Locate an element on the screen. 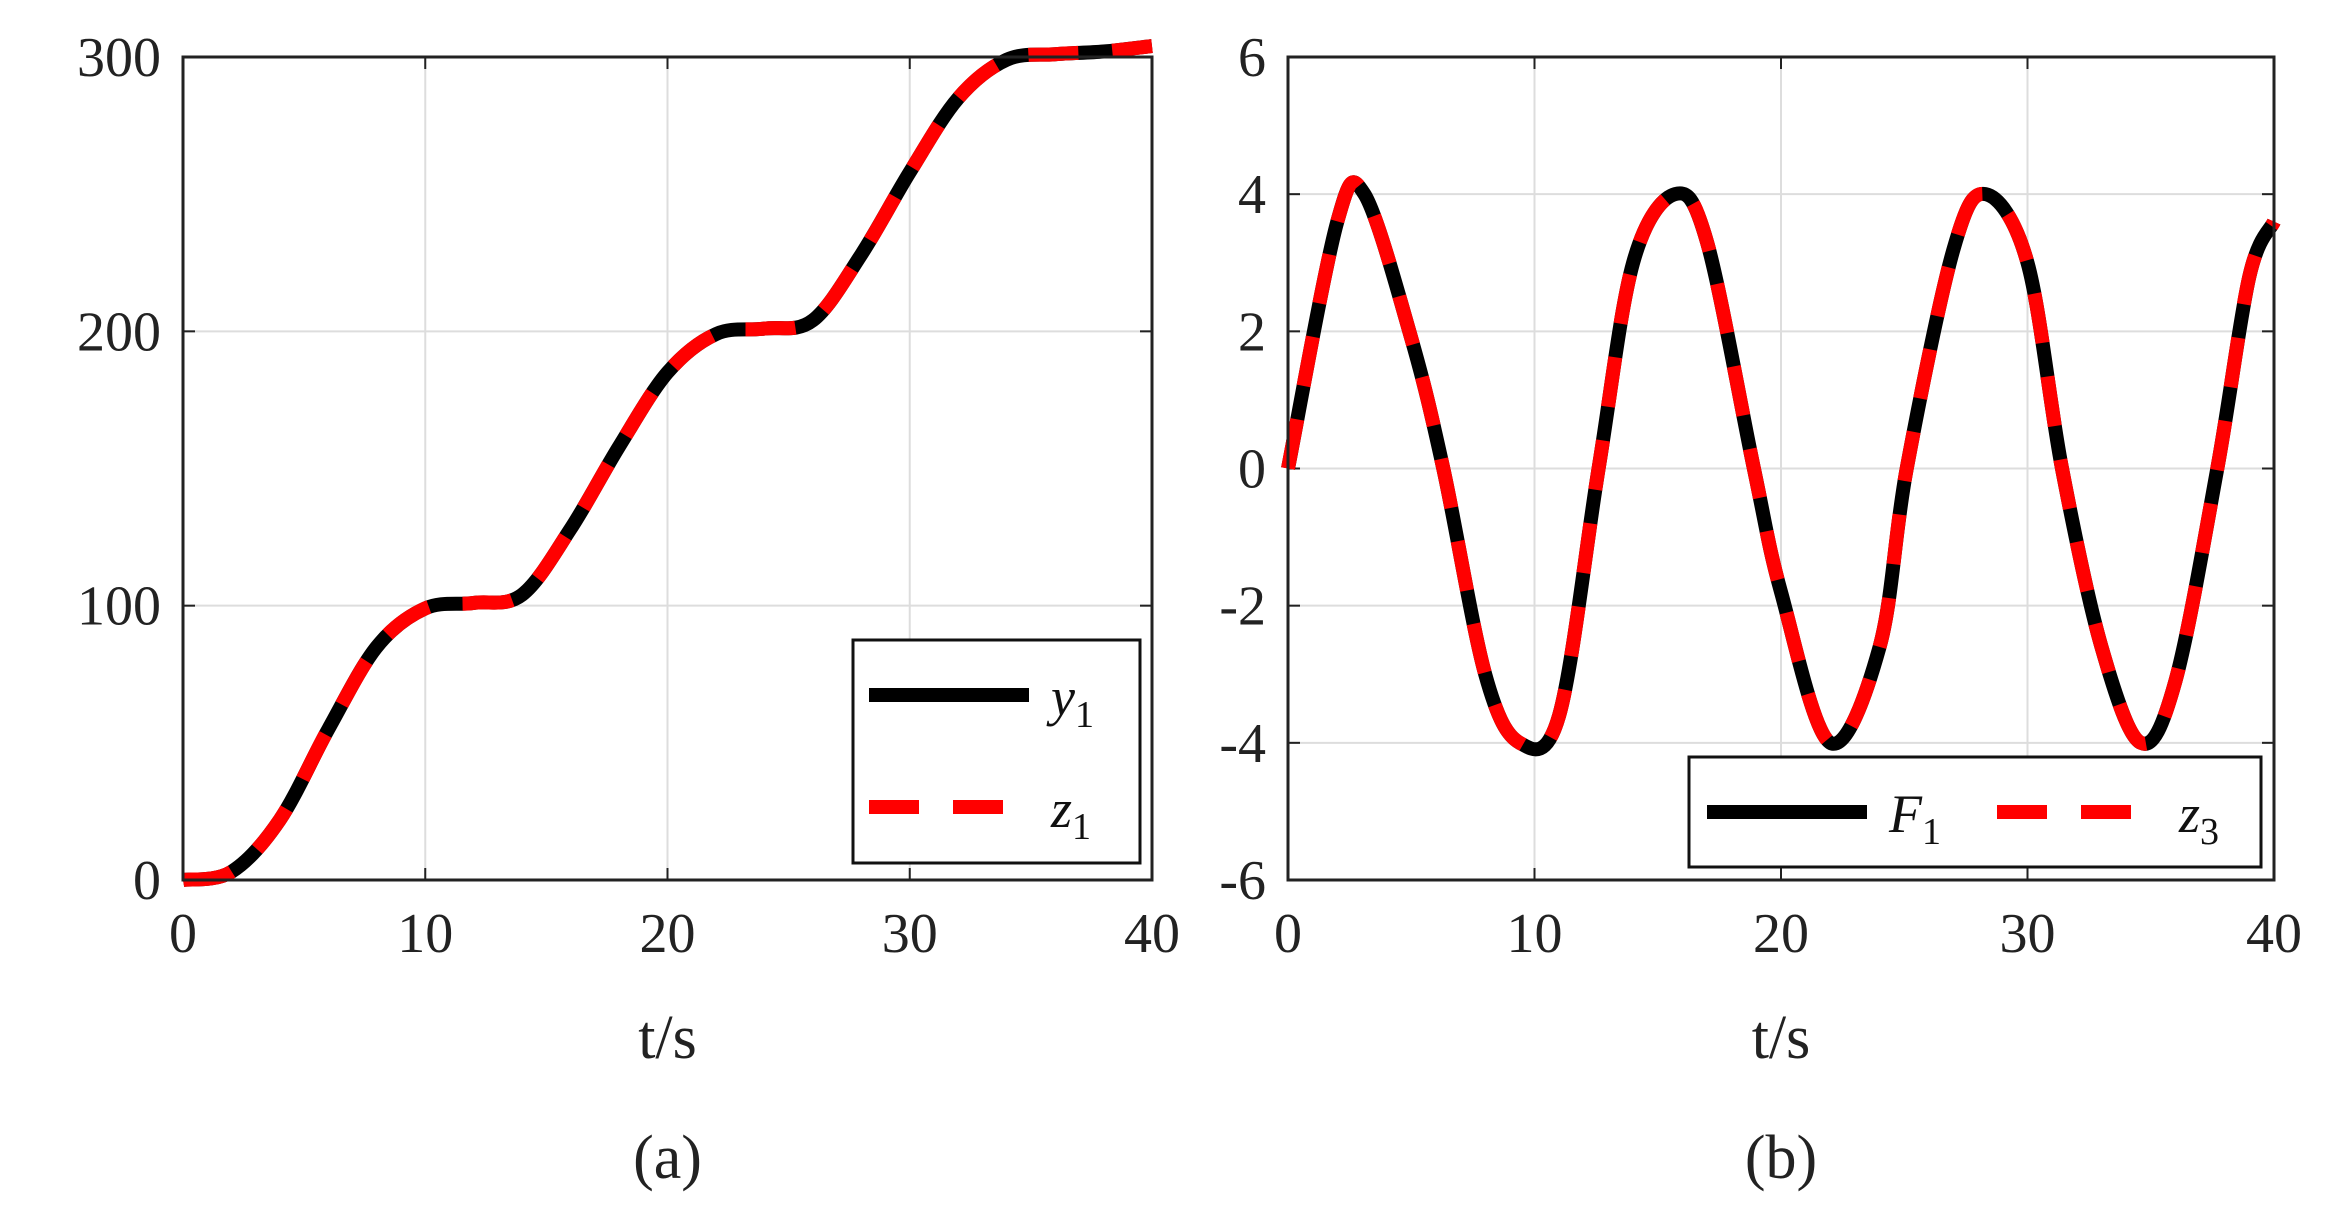 This screenshot has width=2340, height=1222. legend-box is located at coordinates (996, 751).